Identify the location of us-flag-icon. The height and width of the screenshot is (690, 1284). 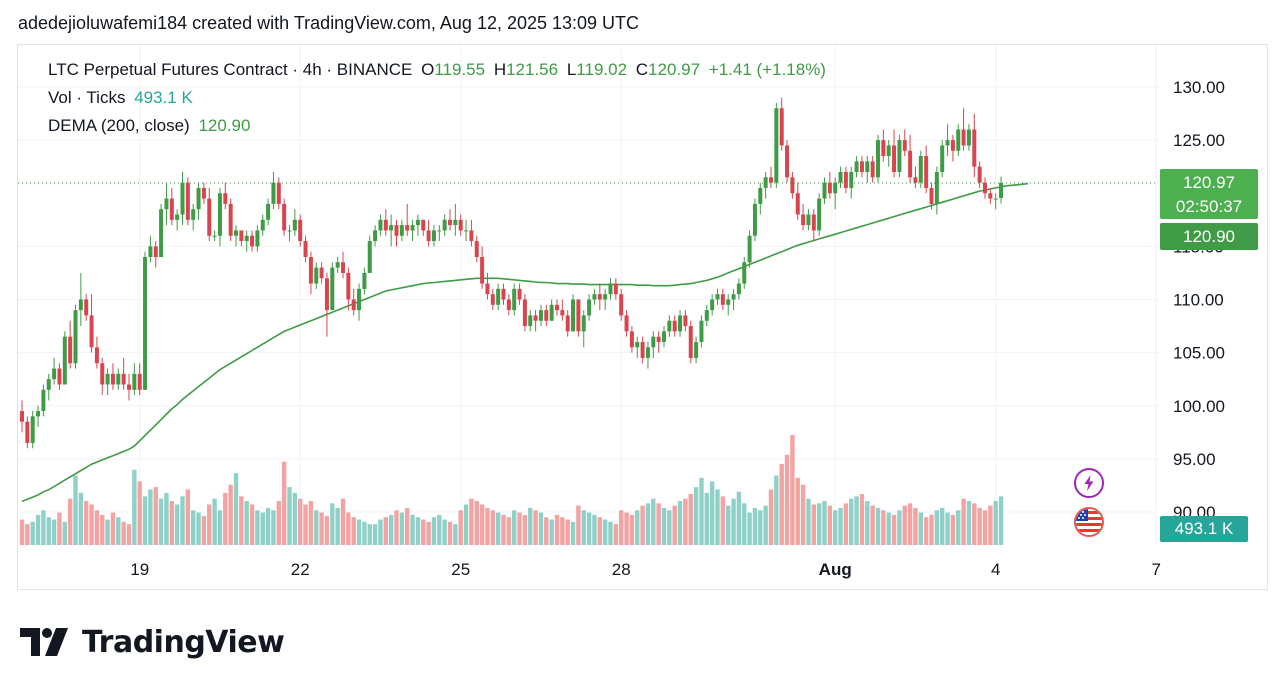
(1089, 522).